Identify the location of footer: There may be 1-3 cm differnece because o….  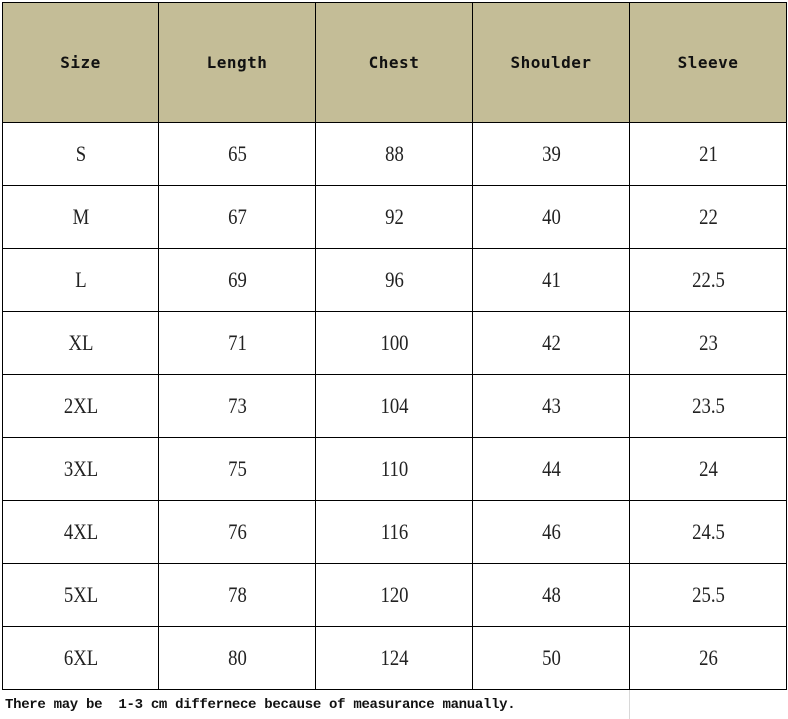
(394, 704).